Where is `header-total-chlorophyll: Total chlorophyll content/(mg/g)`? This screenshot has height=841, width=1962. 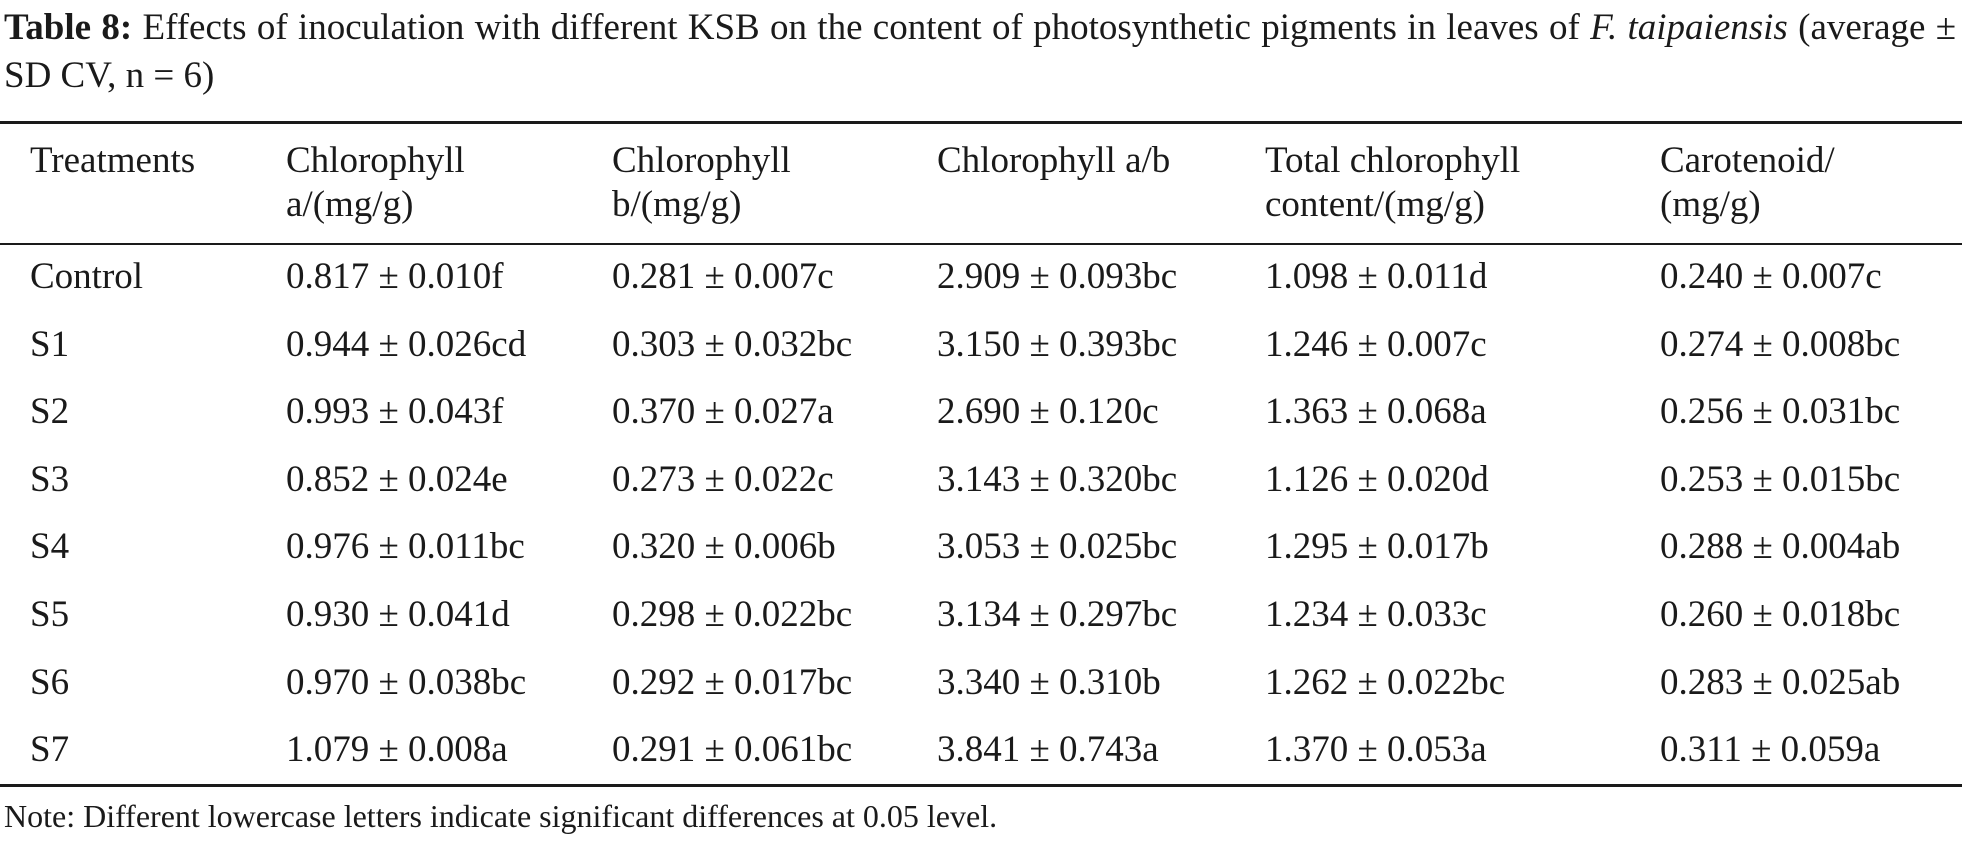 header-total-chlorophyll: Total chlorophyll content/(mg/g) is located at coordinates (1393, 182).